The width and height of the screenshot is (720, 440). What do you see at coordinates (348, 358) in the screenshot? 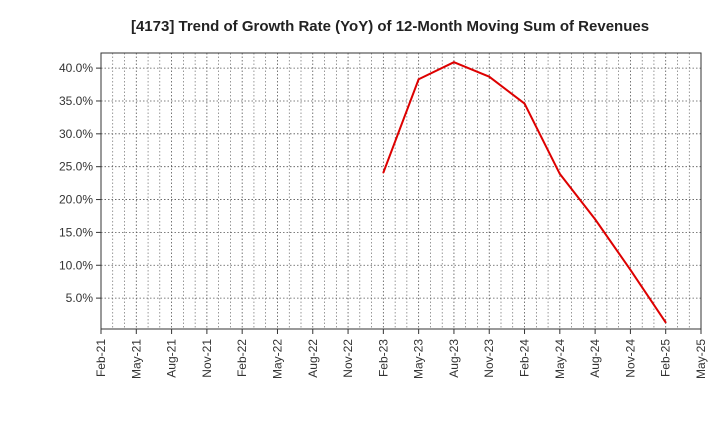
I see `x-tick-label: Nov-22` at bounding box center [348, 358].